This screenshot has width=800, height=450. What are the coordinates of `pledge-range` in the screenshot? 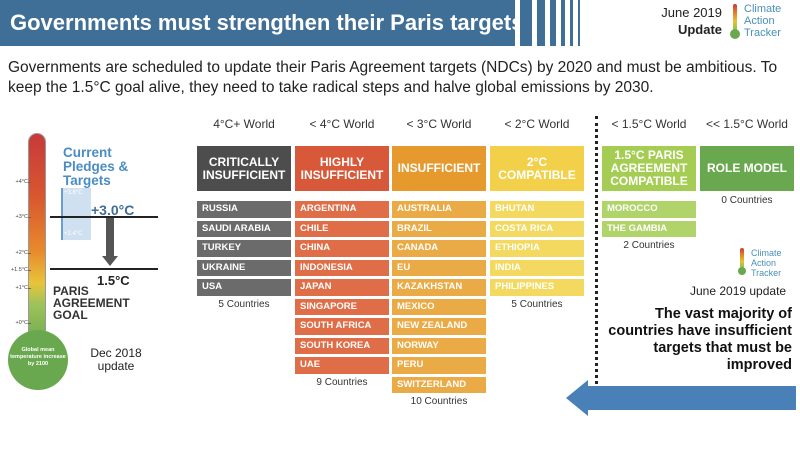 It's located at (76, 214).